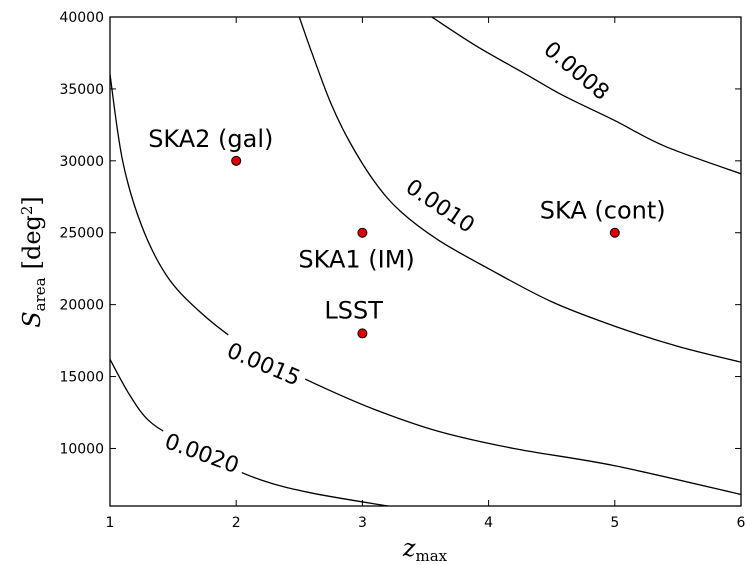 The image size is (747, 565). I want to click on point-label-2: LSST, so click(353, 310).